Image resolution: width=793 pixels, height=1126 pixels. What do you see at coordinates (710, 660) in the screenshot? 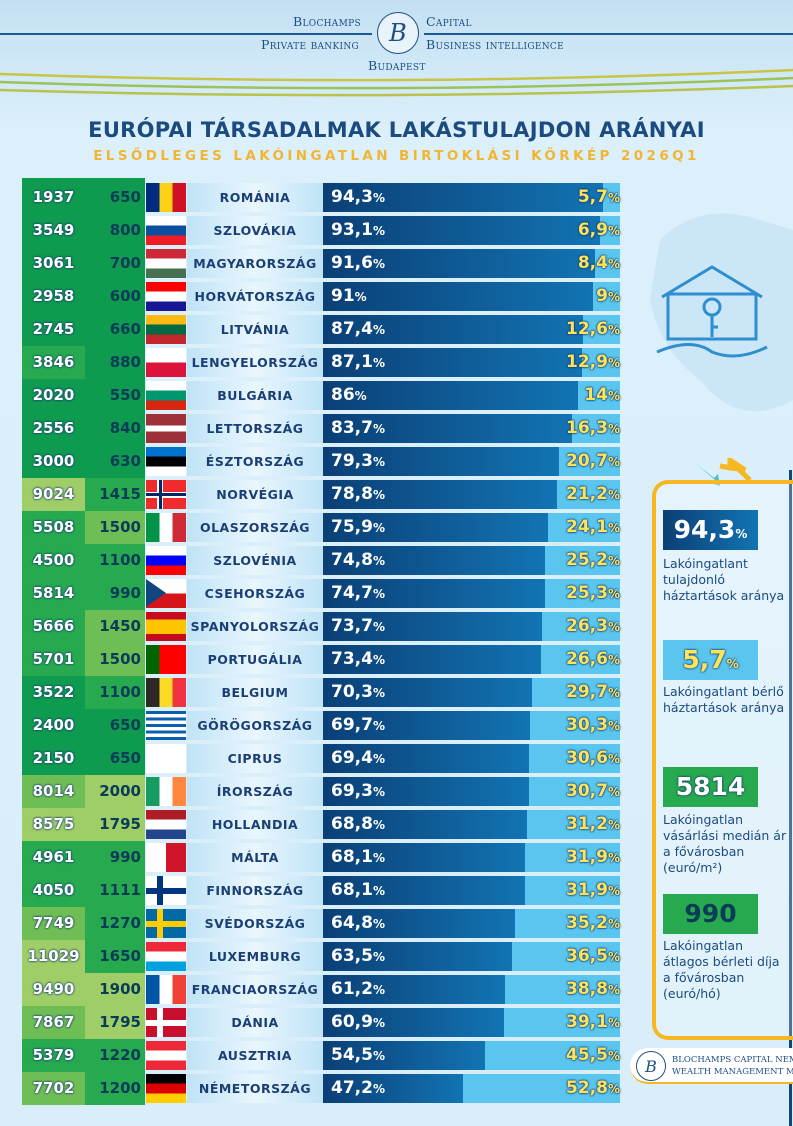
I see `legend-rented-box: 5,7%` at bounding box center [710, 660].